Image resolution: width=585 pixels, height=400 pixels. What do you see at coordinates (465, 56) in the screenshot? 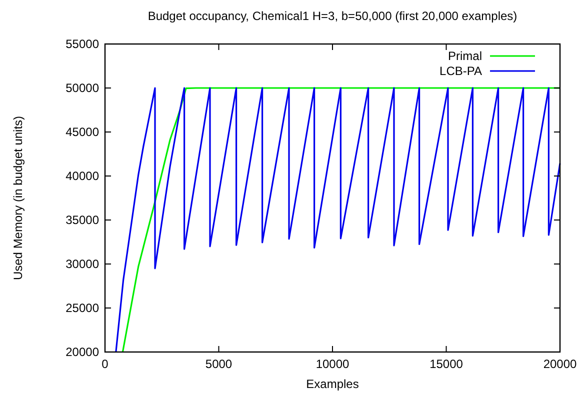
I see `legend-label: Primal` at bounding box center [465, 56].